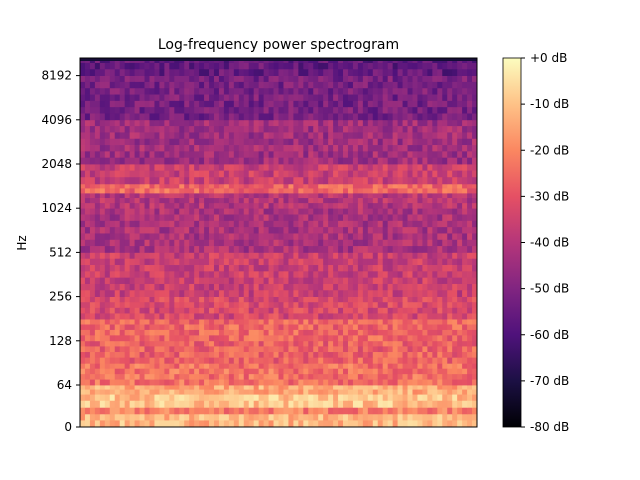  I want to click on colorbar-tick-label: -60 dB, so click(549, 335).